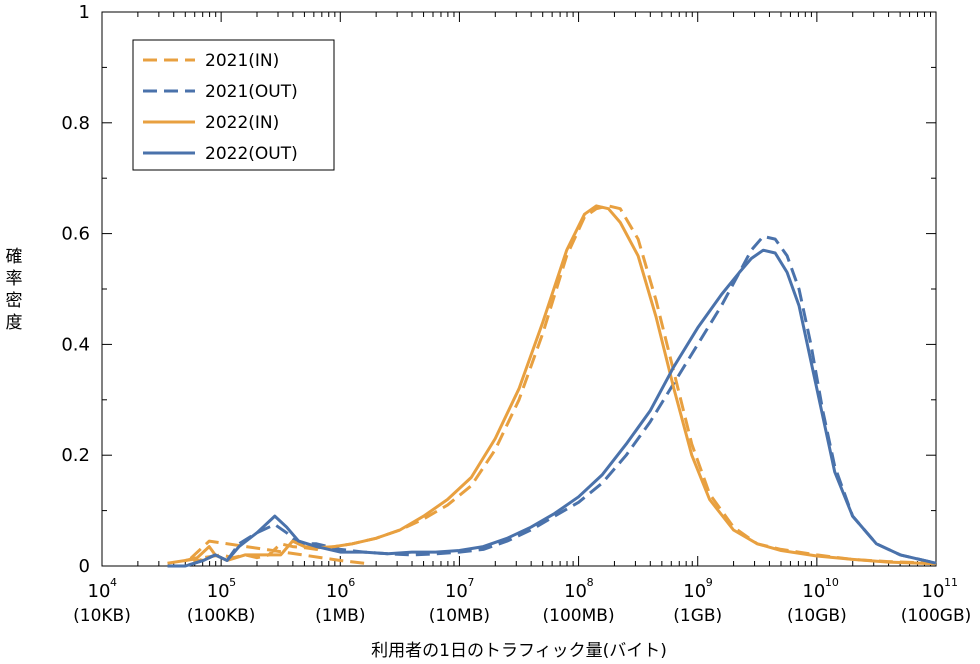  Describe the element at coordinates (75, 344) in the screenshot. I see `y-tick-label: 0.4` at that location.